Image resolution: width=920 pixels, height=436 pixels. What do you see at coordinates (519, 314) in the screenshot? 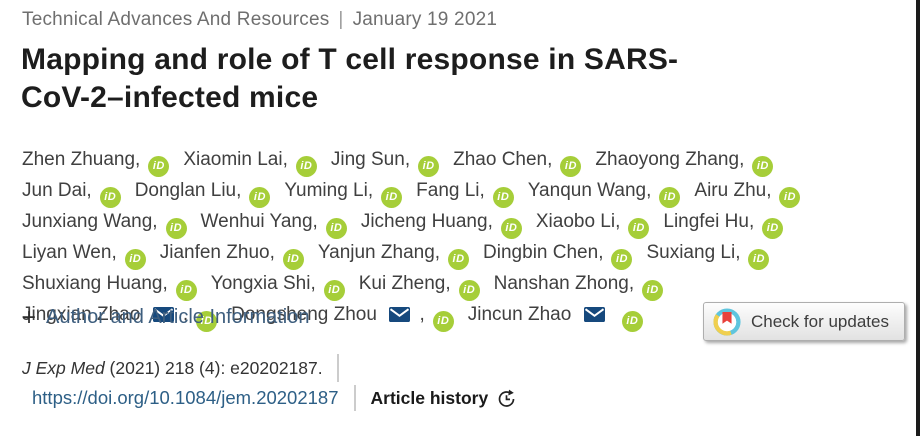
I see `author-name: Jincun Zhao` at bounding box center [519, 314].